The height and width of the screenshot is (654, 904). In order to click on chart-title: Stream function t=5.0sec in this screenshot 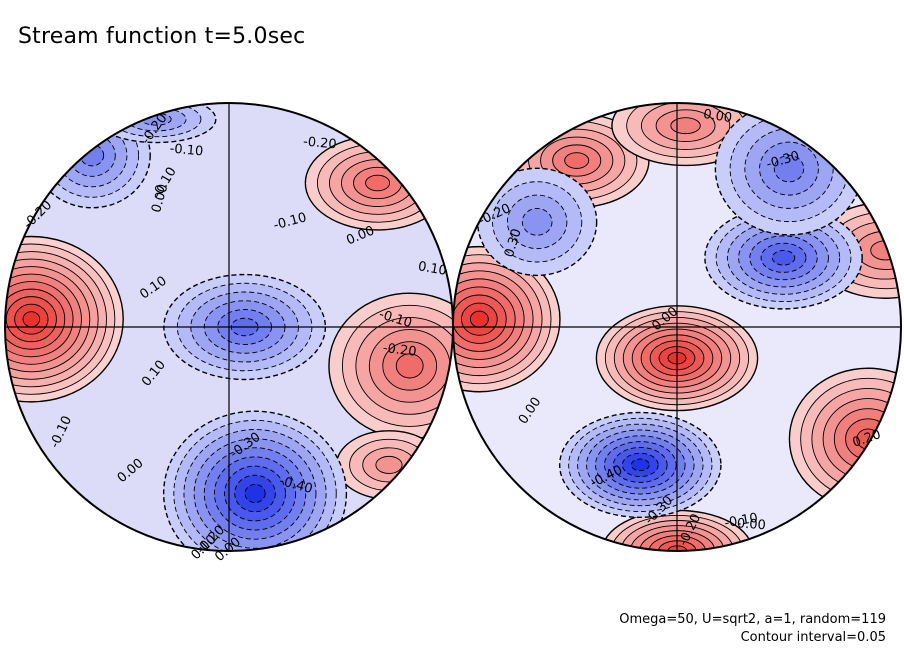, I will do `click(162, 36)`.